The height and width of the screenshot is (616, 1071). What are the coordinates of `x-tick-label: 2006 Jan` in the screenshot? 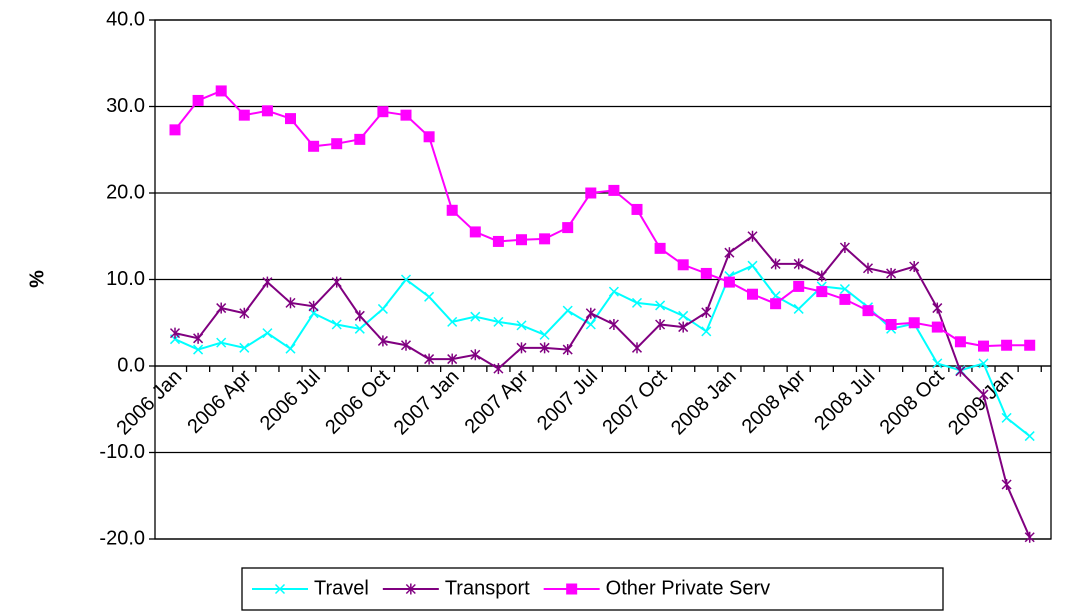 It's located at (150, 403).